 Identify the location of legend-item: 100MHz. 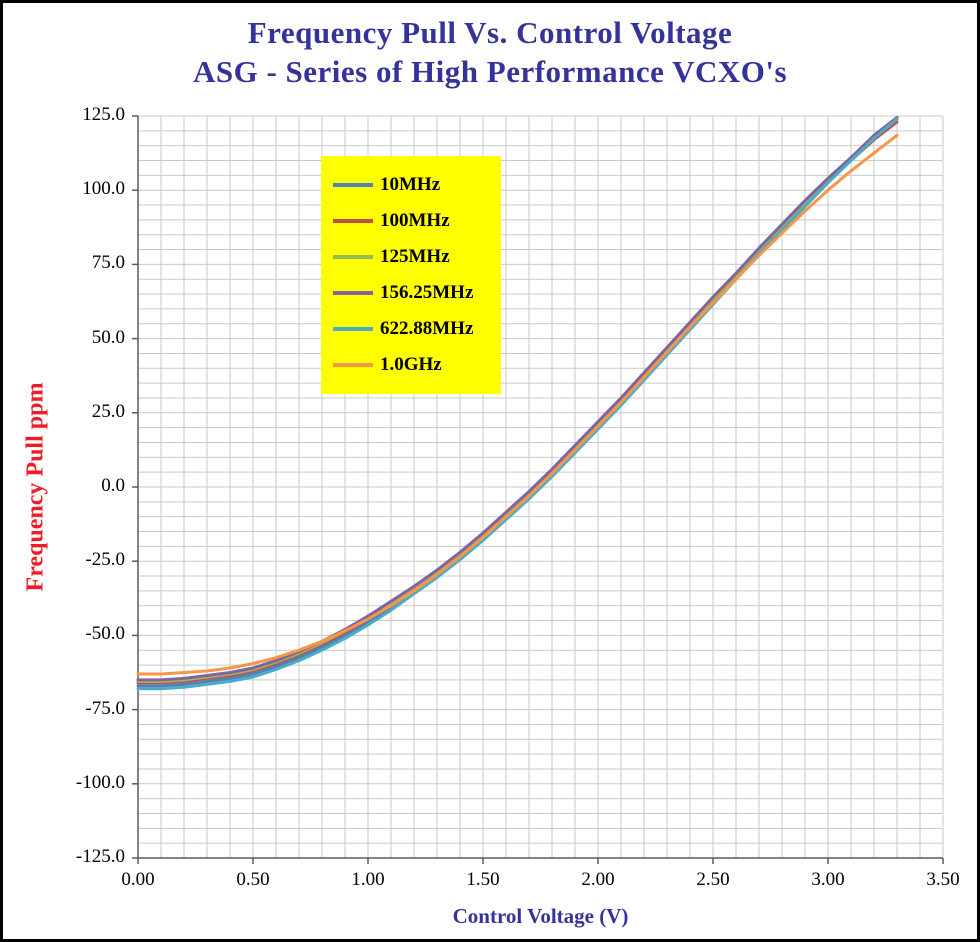
(417, 221).